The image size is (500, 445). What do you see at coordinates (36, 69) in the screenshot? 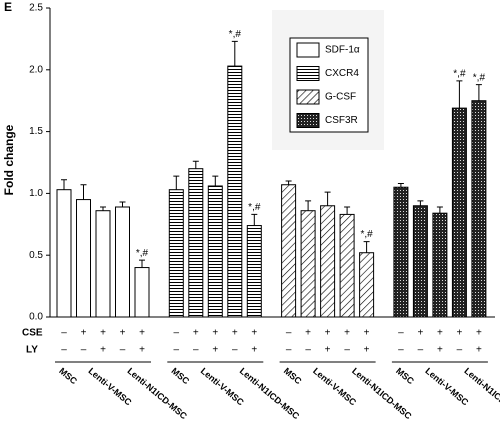
I see `y-tick-label: 2.0` at bounding box center [36, 69].